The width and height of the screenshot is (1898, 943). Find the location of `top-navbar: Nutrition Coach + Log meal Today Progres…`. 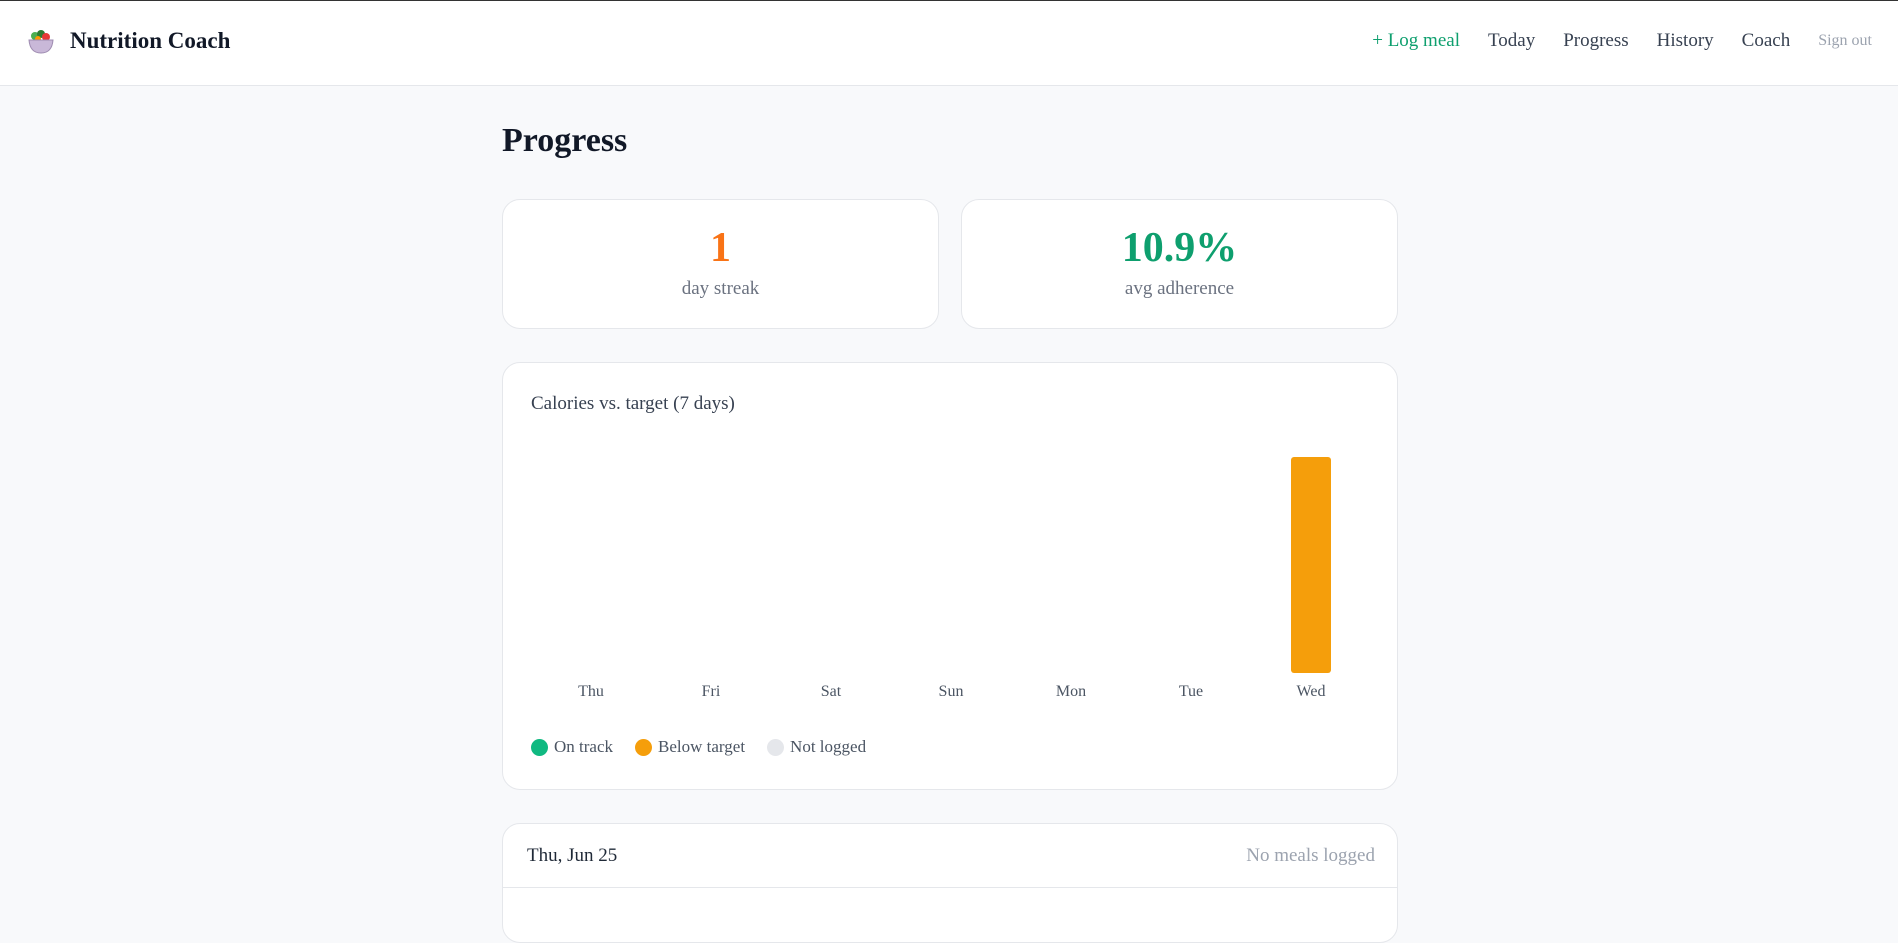

top-navbar: Nutrition Coach + Log meal Today Progres… is located at coordinates (949, 43).